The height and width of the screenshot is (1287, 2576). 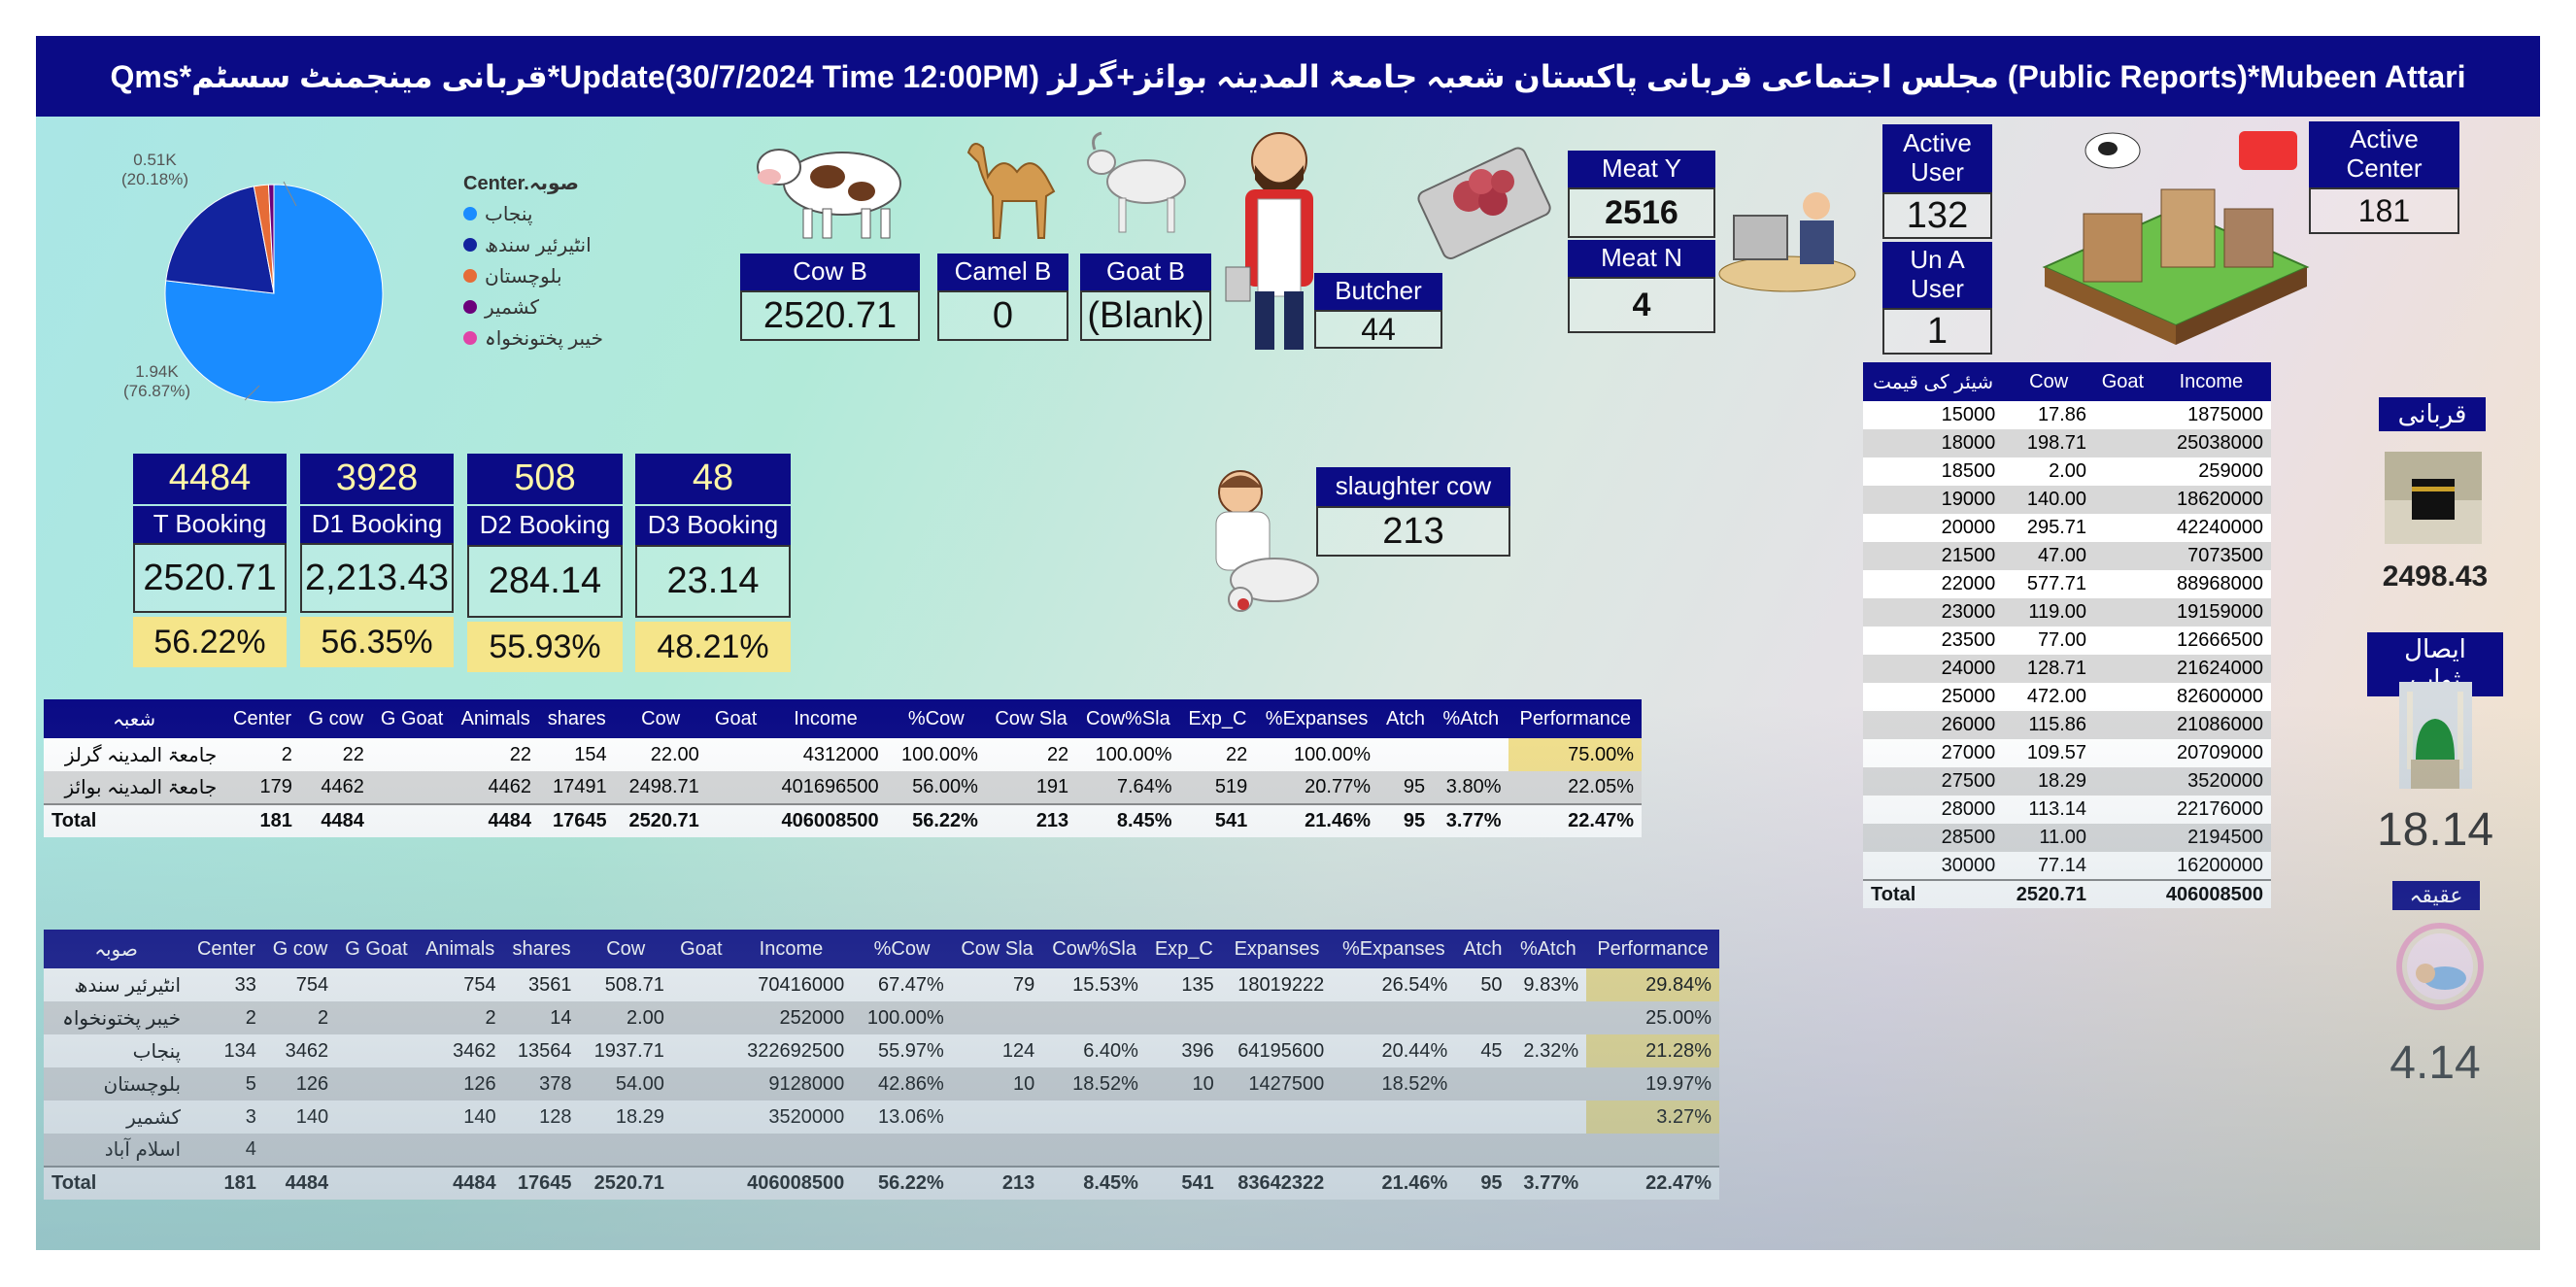 What do you see at coordinates (2067, 641) in the screenshot?
I see `table-row: 23500 77.00 12666500` at bounding box center [2067, 641].